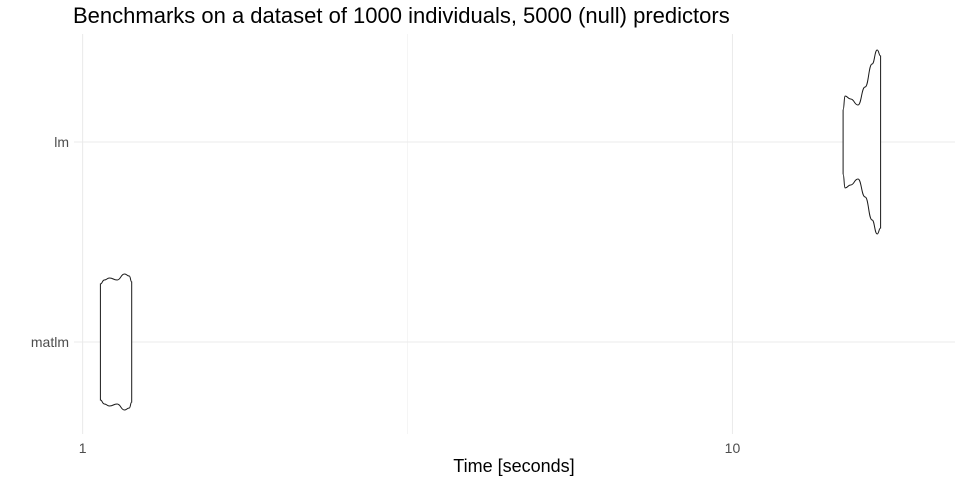  What do you see at coordinates (862, 142) in the screenshot?
I see `violin-lm` at bounding box center [862, 142].